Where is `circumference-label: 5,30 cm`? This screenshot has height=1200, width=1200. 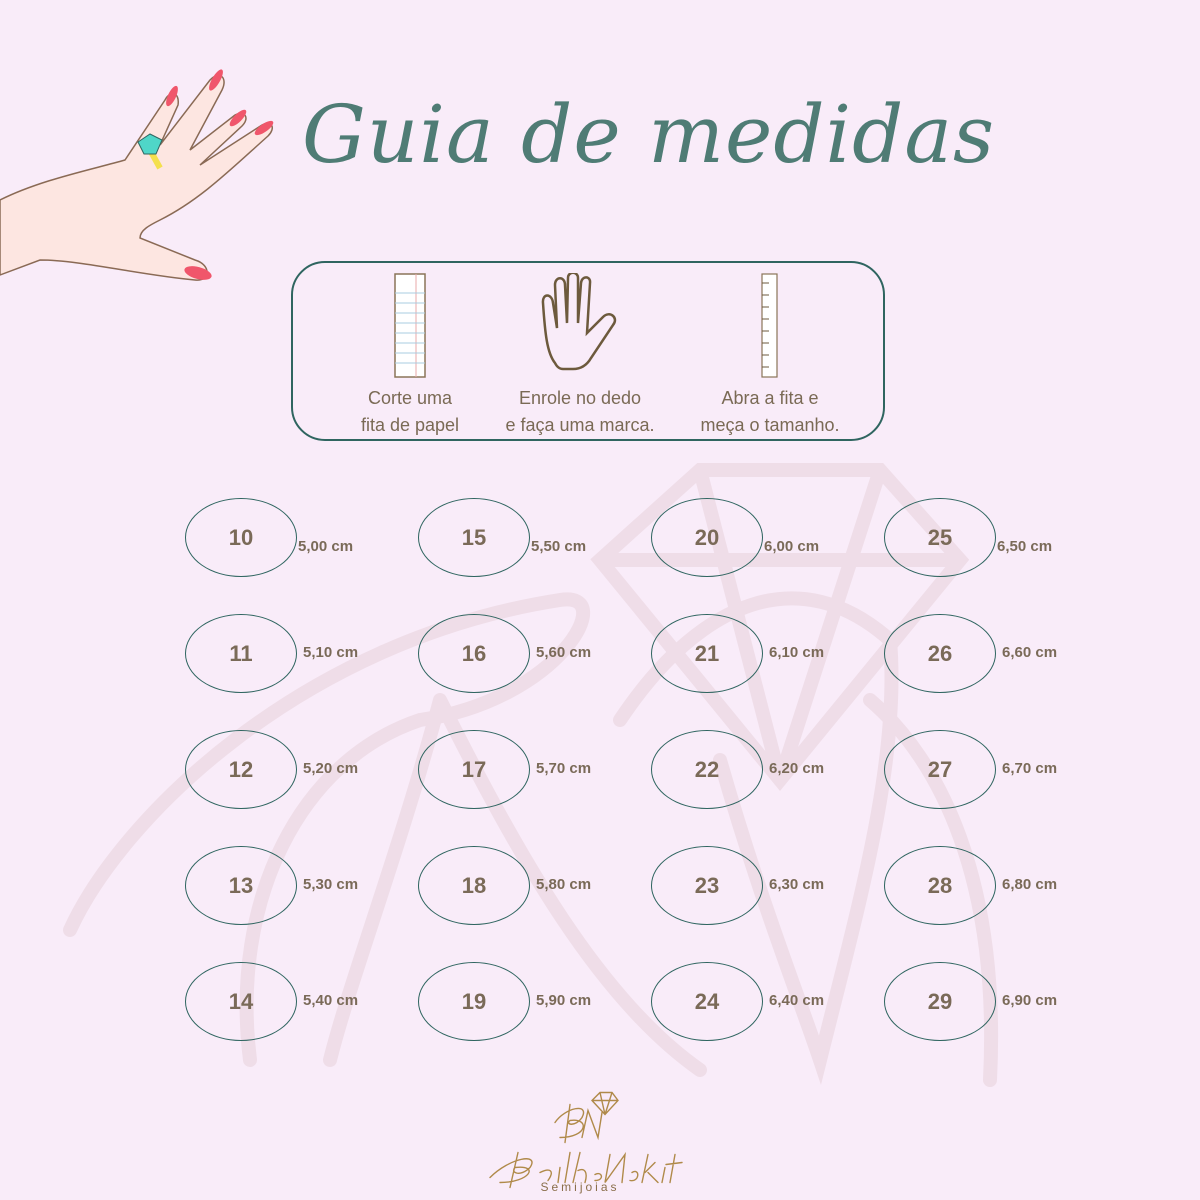 circumference-label: 5,30 cm is located at coordinates (331, 884).